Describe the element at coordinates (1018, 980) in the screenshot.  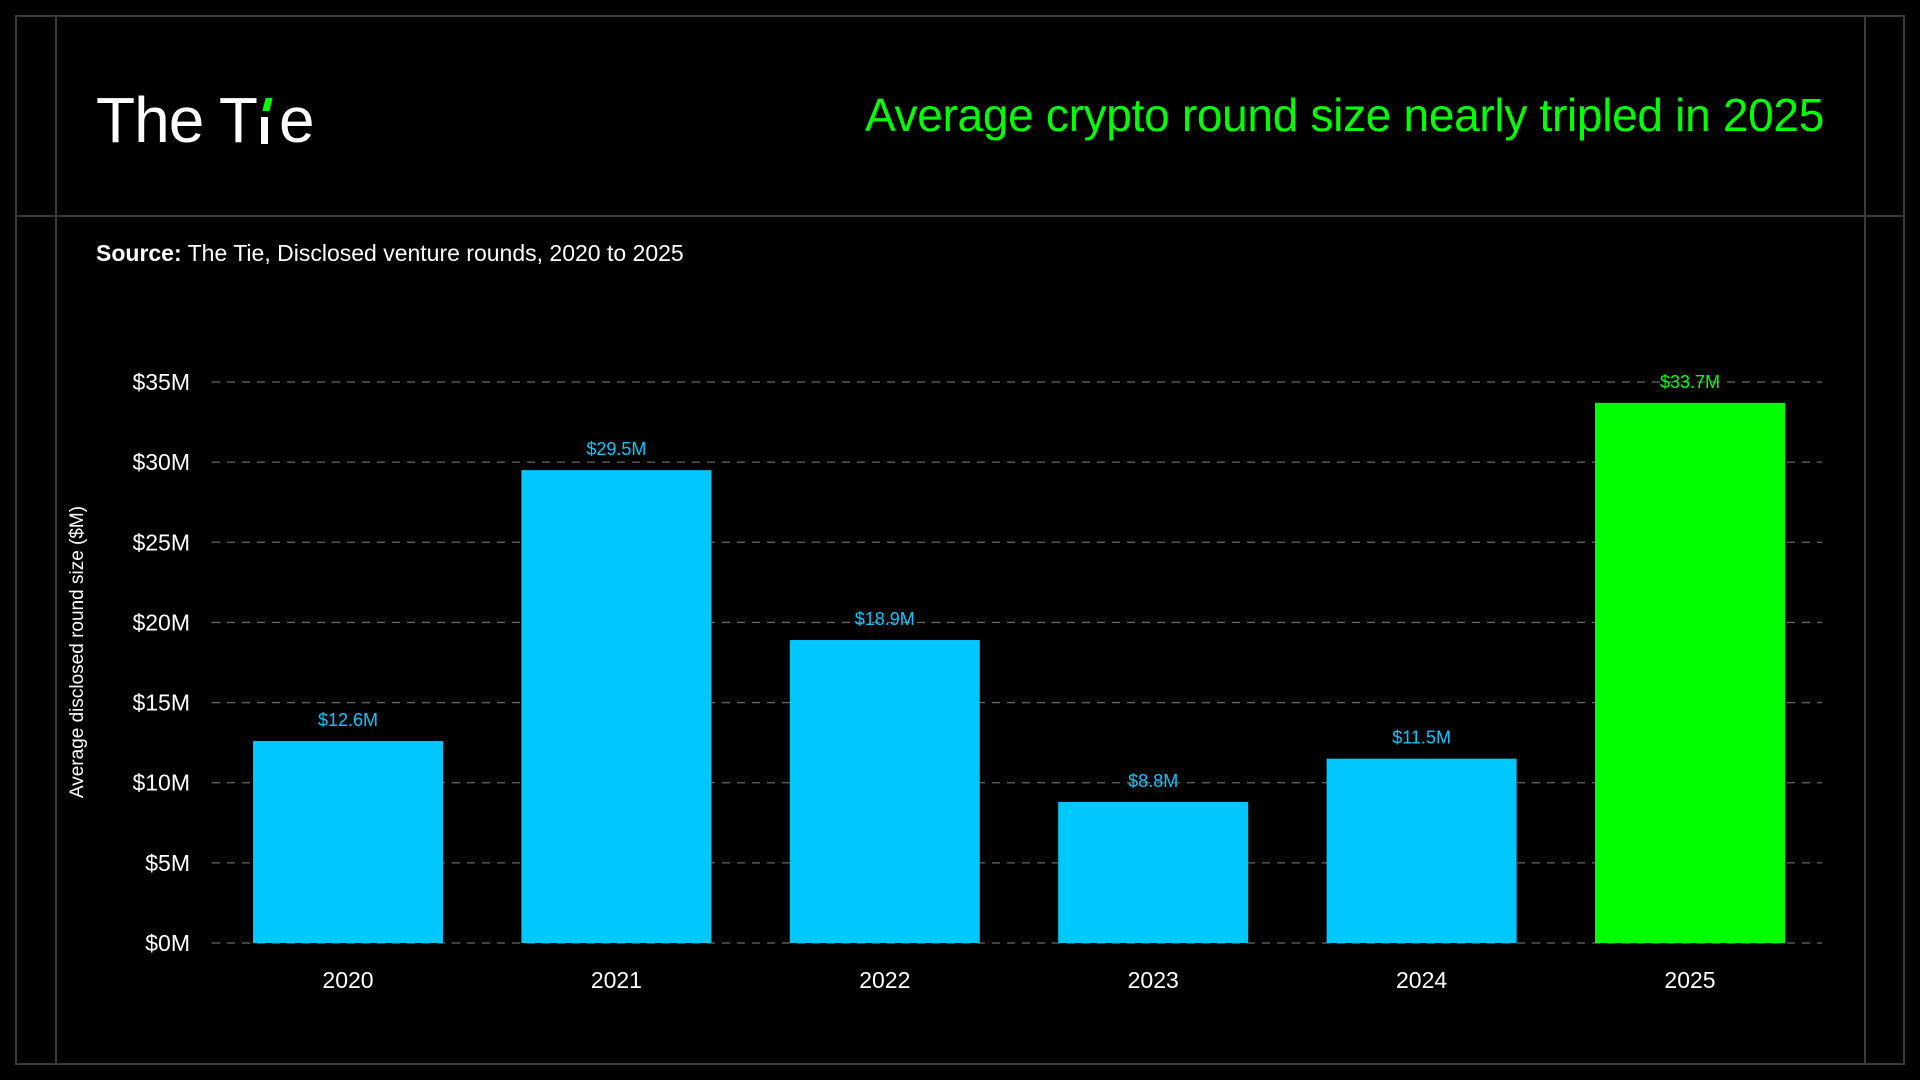
I see `x-axis-ticks: 2020 2021 2022 2023 2024 2025` at that location.